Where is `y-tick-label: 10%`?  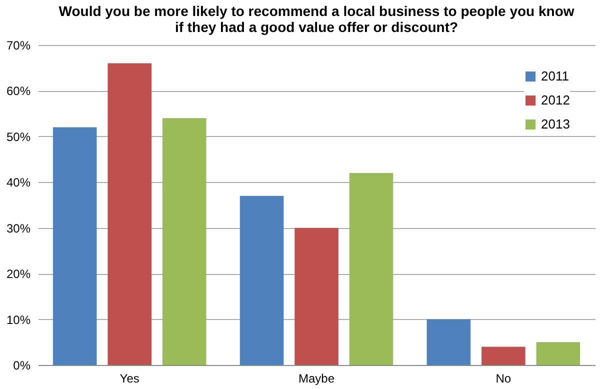 y-tick-label: 10% is located at coordinates (18, 319).